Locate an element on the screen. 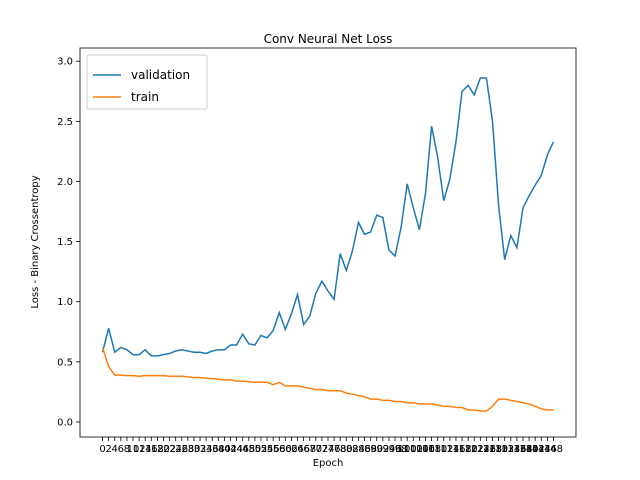  y-tick-label: 1.0 is located at coordinates (65, 302).